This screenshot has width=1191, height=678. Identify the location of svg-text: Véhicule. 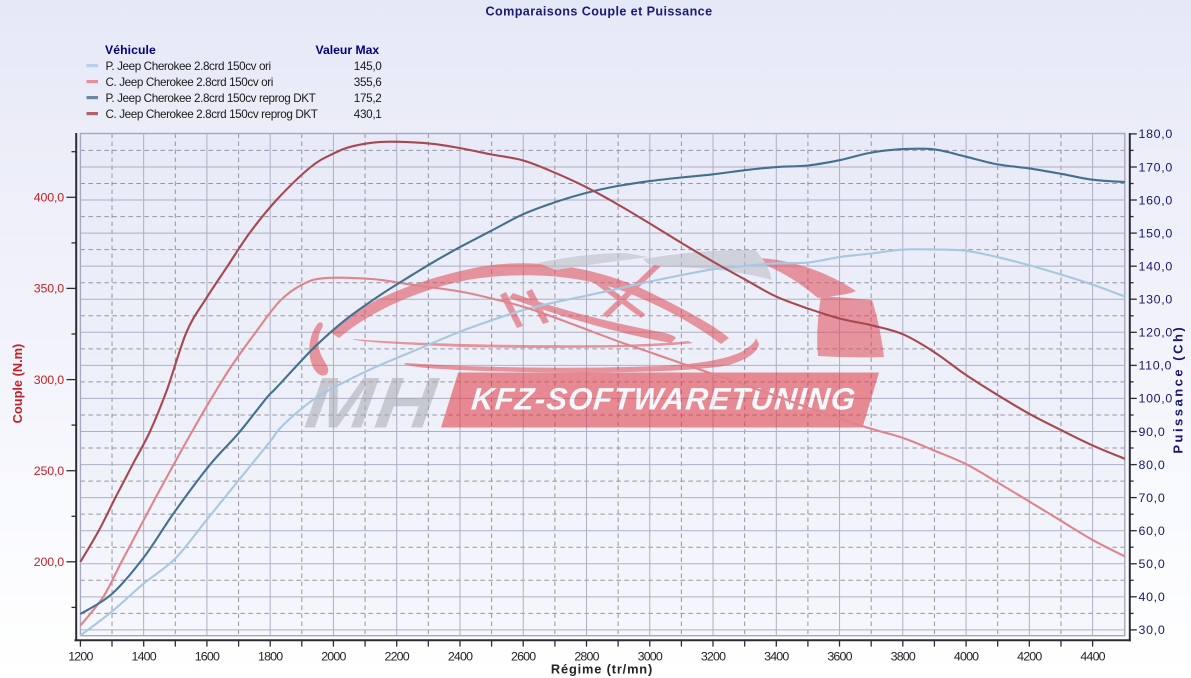
(130, 50).